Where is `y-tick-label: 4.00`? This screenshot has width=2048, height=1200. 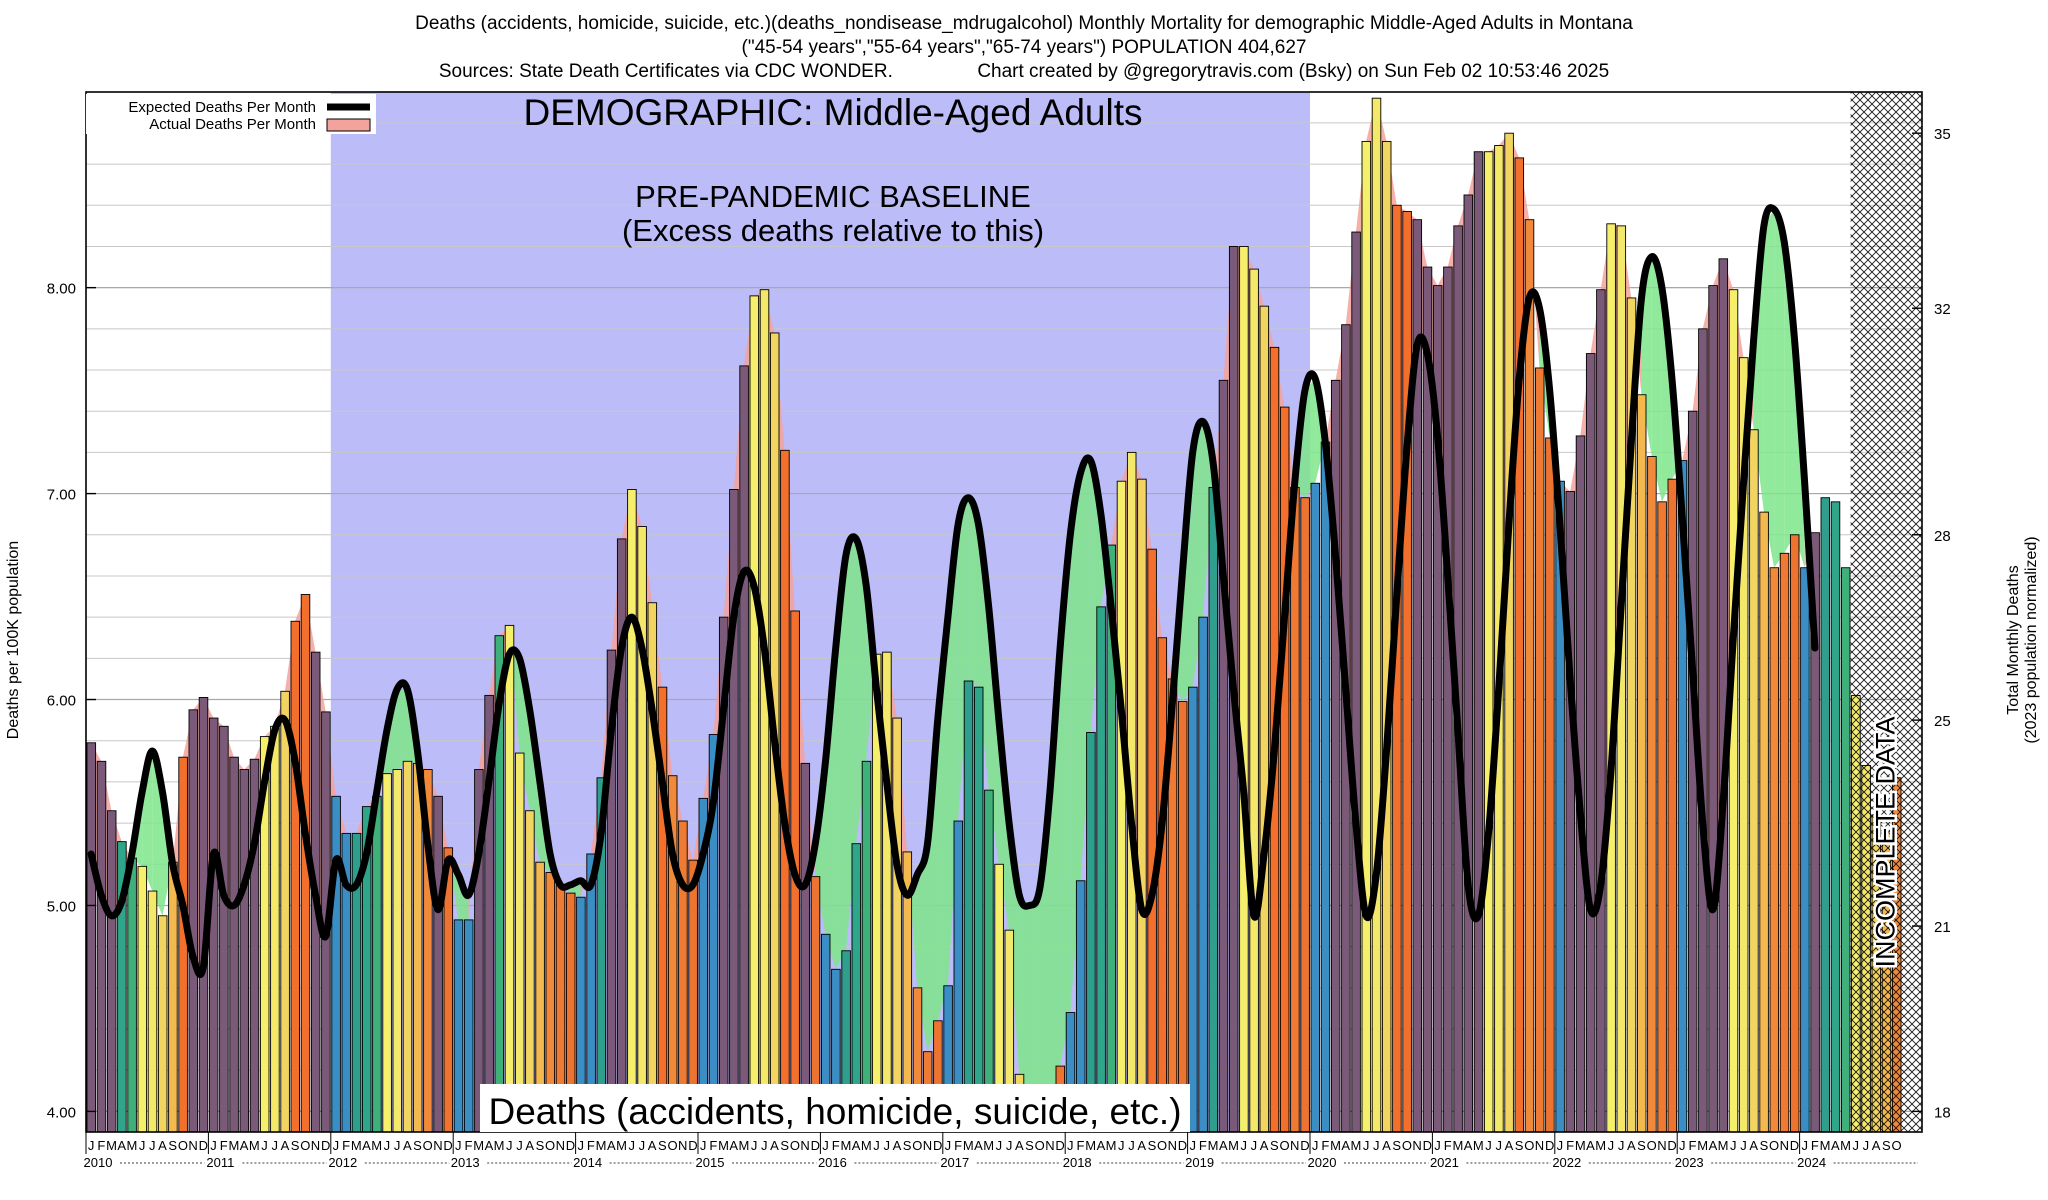 y-tick-label: 4.00 is located at coordinates (61, 1112).